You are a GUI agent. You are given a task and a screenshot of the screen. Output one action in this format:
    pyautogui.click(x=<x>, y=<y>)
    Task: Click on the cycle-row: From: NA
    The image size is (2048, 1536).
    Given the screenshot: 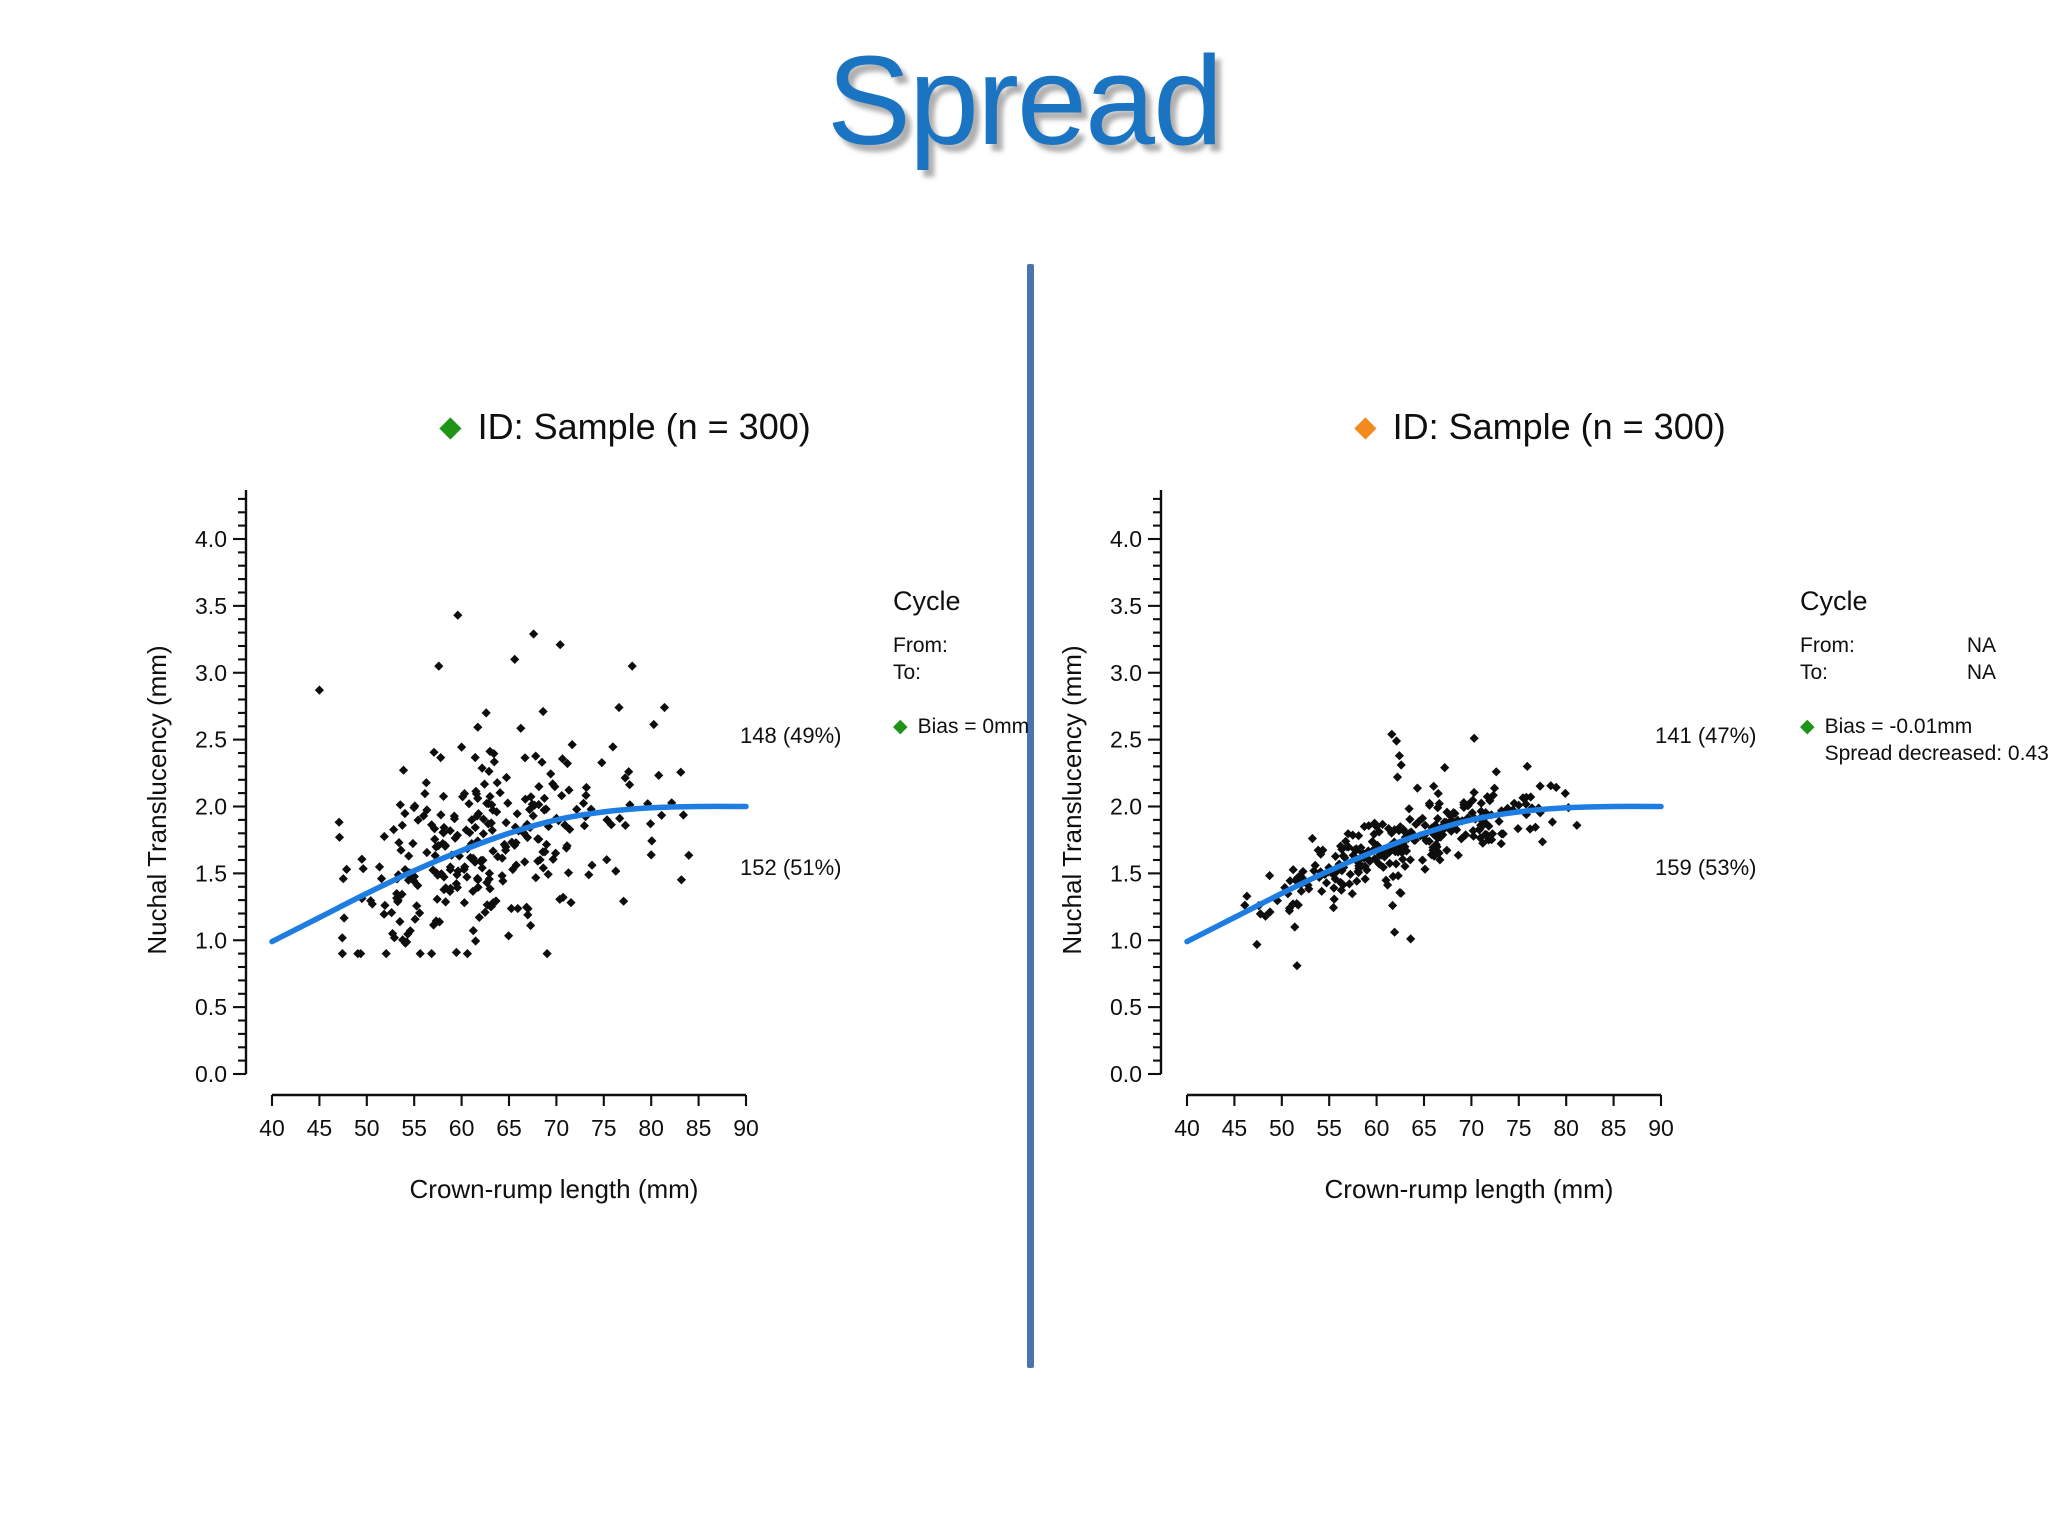 What is the action you would take?
    pyautogui.click(x=1898, y=645)
    